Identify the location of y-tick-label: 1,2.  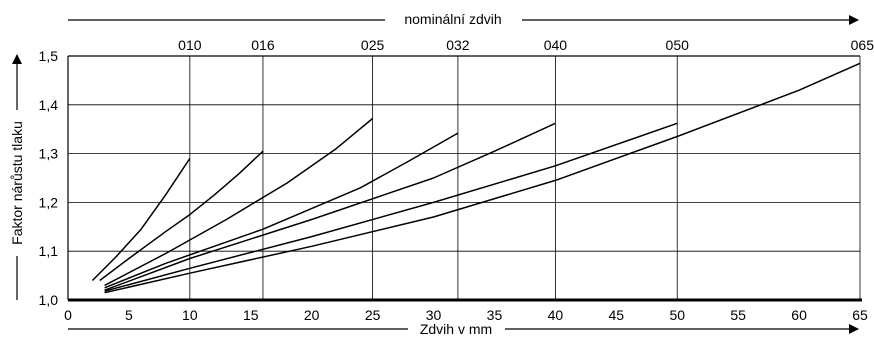
(49, 202).